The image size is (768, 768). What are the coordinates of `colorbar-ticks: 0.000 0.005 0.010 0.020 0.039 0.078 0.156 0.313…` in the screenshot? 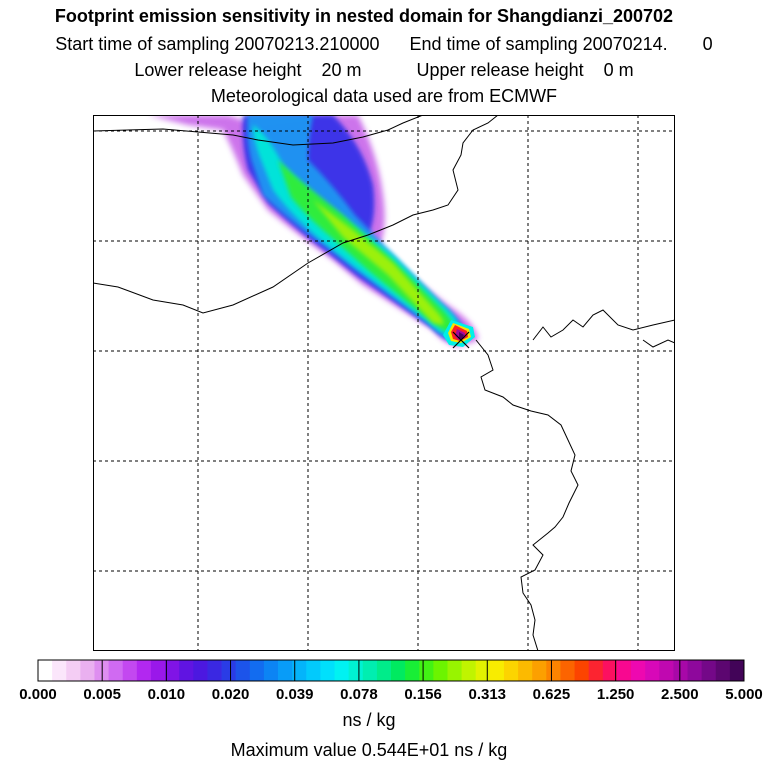 It's located at (391, 681).